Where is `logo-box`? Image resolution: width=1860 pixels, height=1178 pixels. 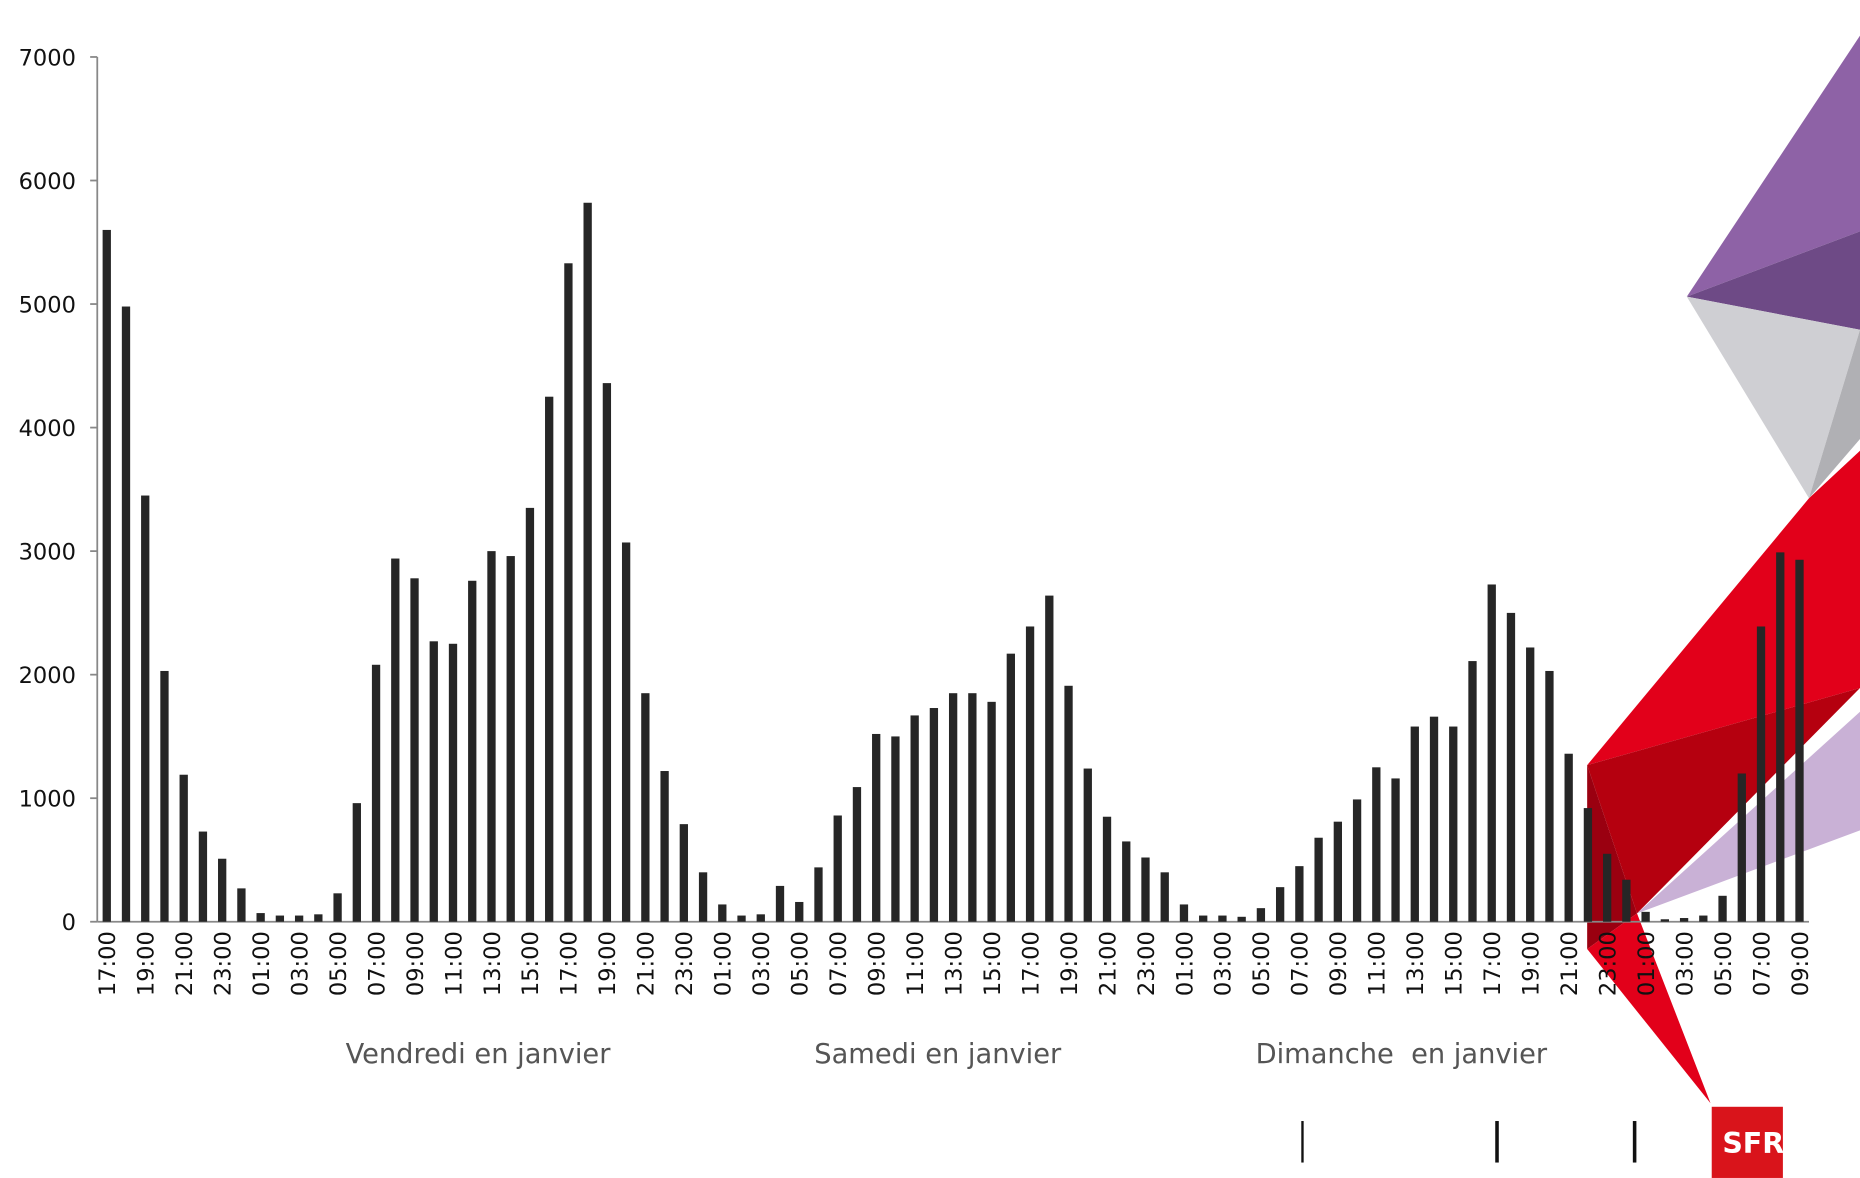 logo-box is located at coordinates (1747, 1142).